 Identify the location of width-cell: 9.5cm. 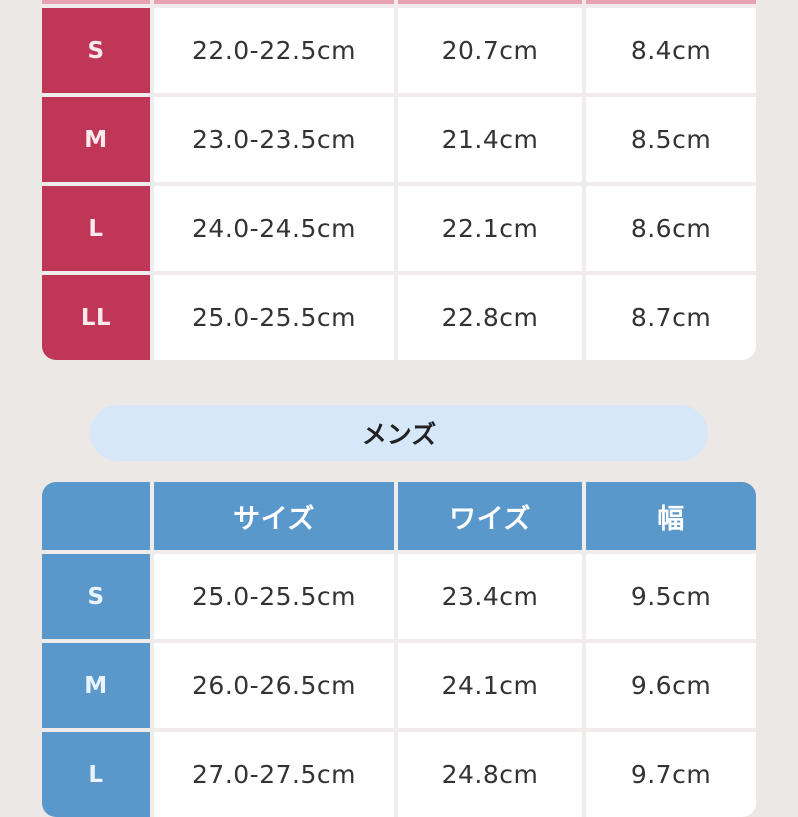
(671, 596).